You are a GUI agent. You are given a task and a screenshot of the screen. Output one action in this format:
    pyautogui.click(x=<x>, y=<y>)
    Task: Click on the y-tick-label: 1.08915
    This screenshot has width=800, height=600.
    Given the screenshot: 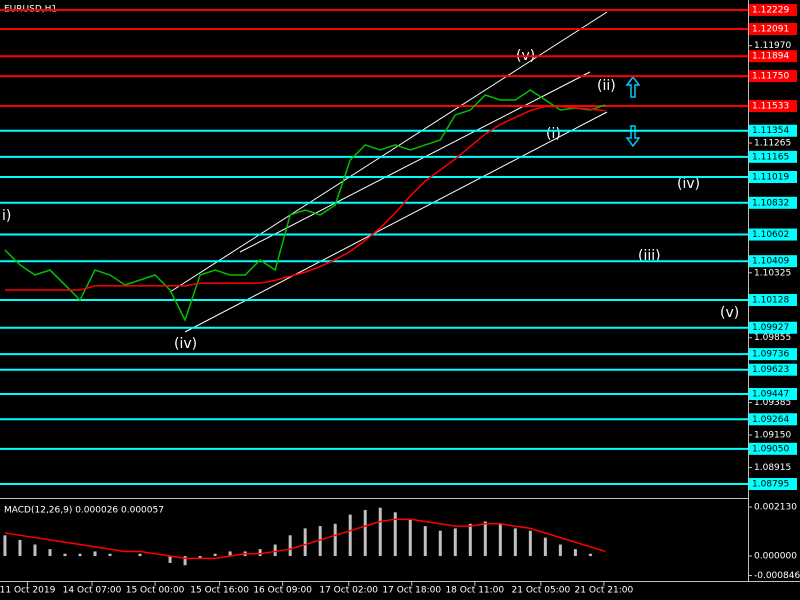 What is the action you would take?
    pyautogui.click(x=772, y=468)
    